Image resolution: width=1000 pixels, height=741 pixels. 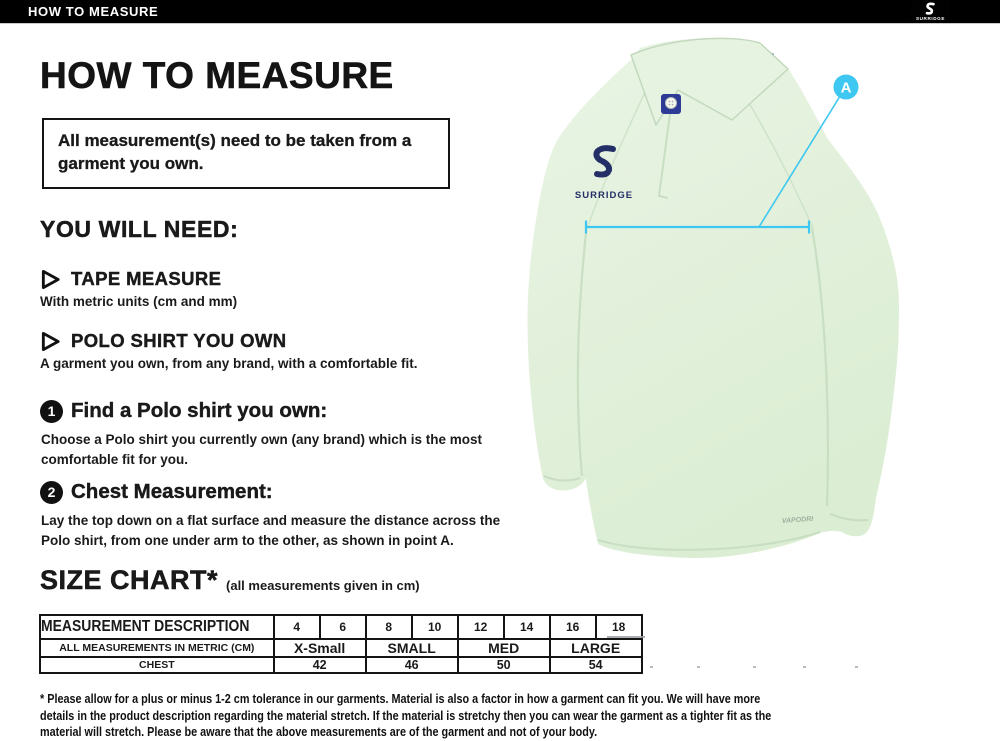 What do you see at coordinates (930, 18) in the screenshot?
I see `surridge-logo-text: SURRIDGE` at bounding box center [930, 18].